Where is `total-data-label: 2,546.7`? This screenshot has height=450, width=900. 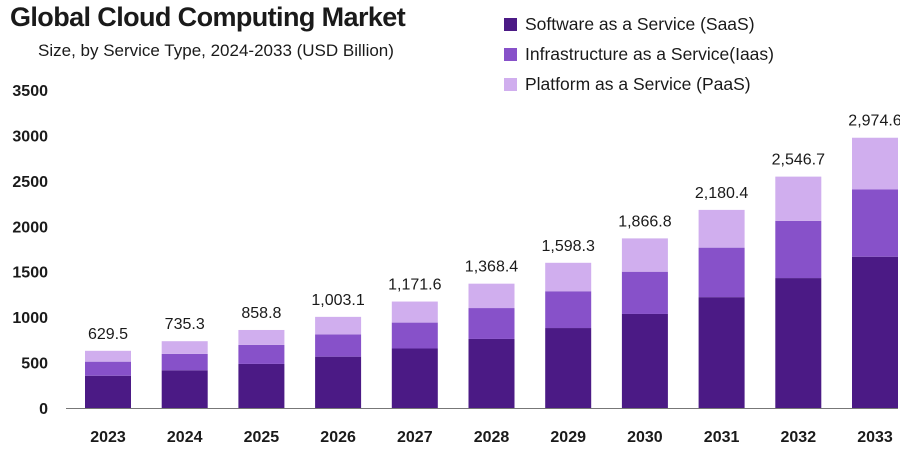
total-data-label: 2,546.7 is located at coordinates (798, 160).